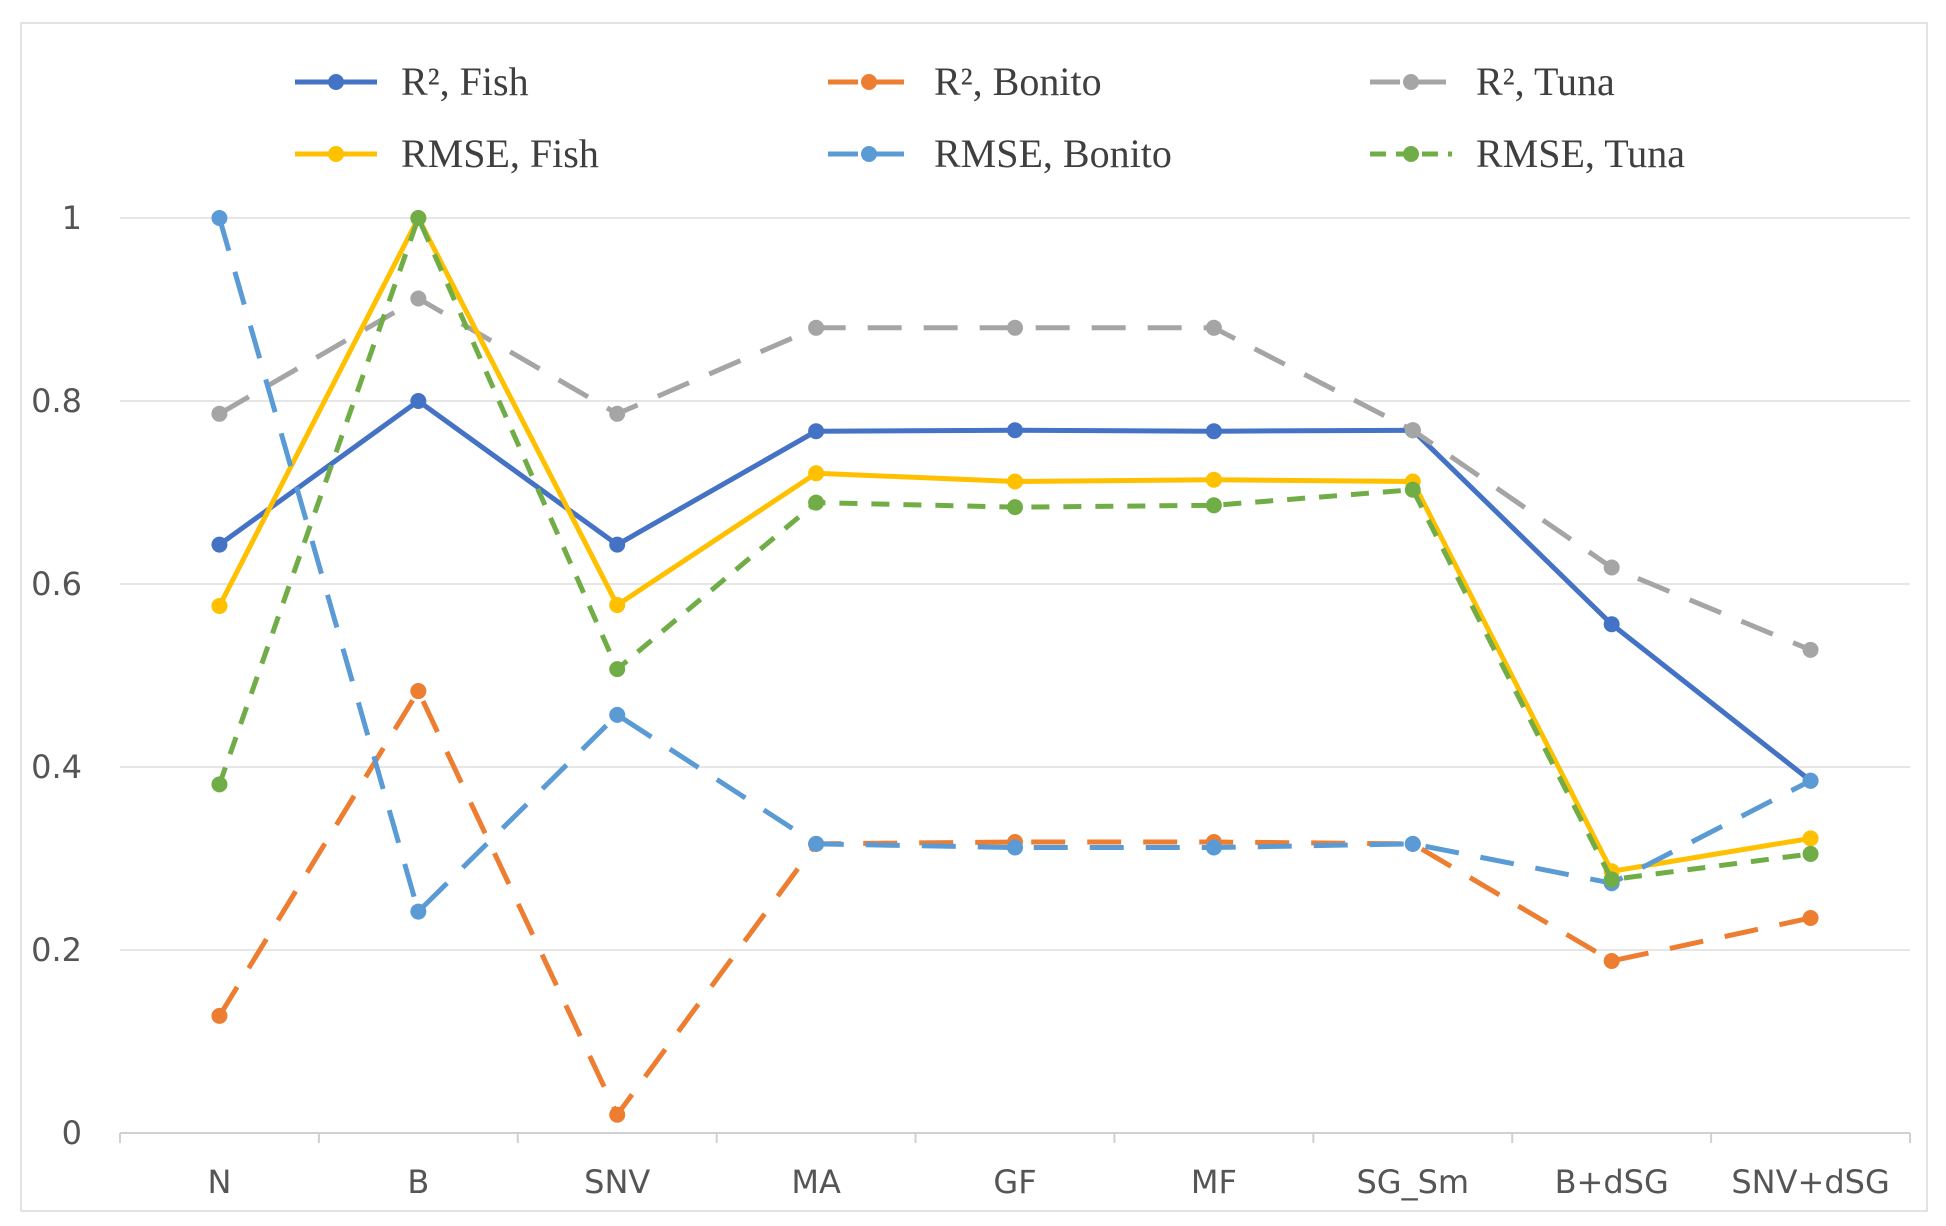  What do you see at coordinates (219, 784) in the screenshot?
I see `point-rmse-tuna-N` at bounding box center [219, 784].